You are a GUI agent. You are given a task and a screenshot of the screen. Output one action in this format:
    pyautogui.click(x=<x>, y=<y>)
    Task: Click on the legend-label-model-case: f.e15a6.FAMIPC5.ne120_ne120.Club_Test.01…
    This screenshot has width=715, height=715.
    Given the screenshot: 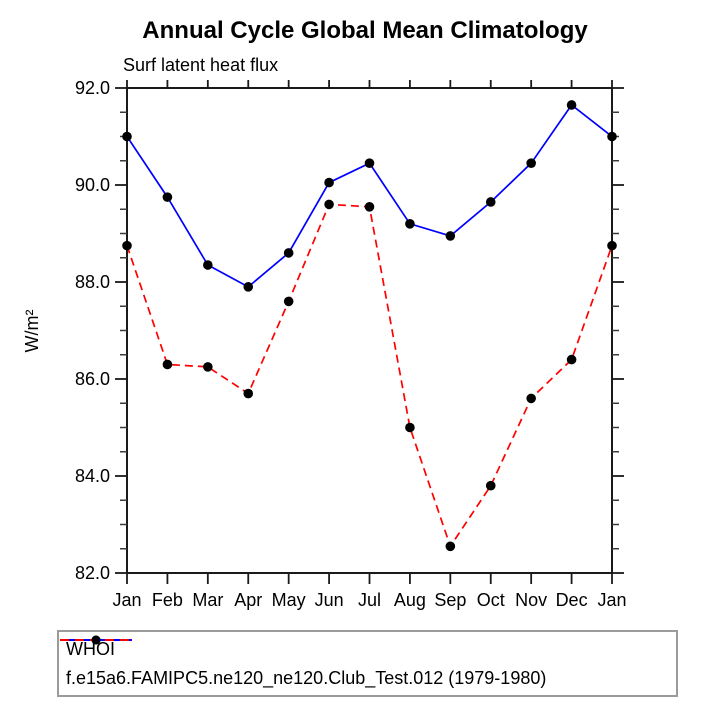 What is the action you would take?
    pyautogui.click(x=306, y=678)
    